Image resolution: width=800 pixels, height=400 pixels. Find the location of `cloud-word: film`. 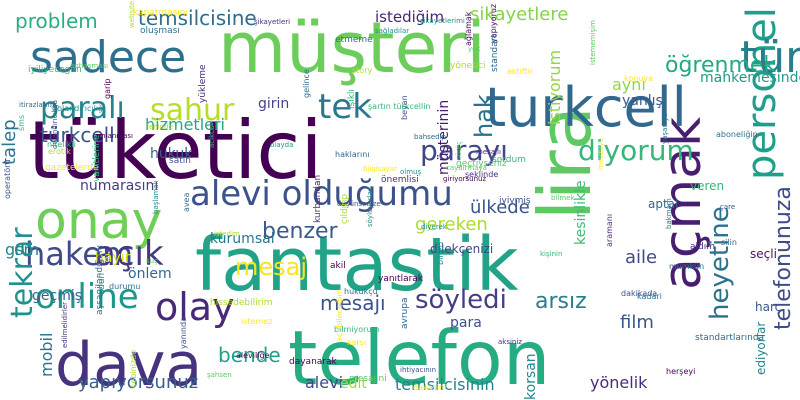

cloud-word: film is located at coordinates (637, 322).